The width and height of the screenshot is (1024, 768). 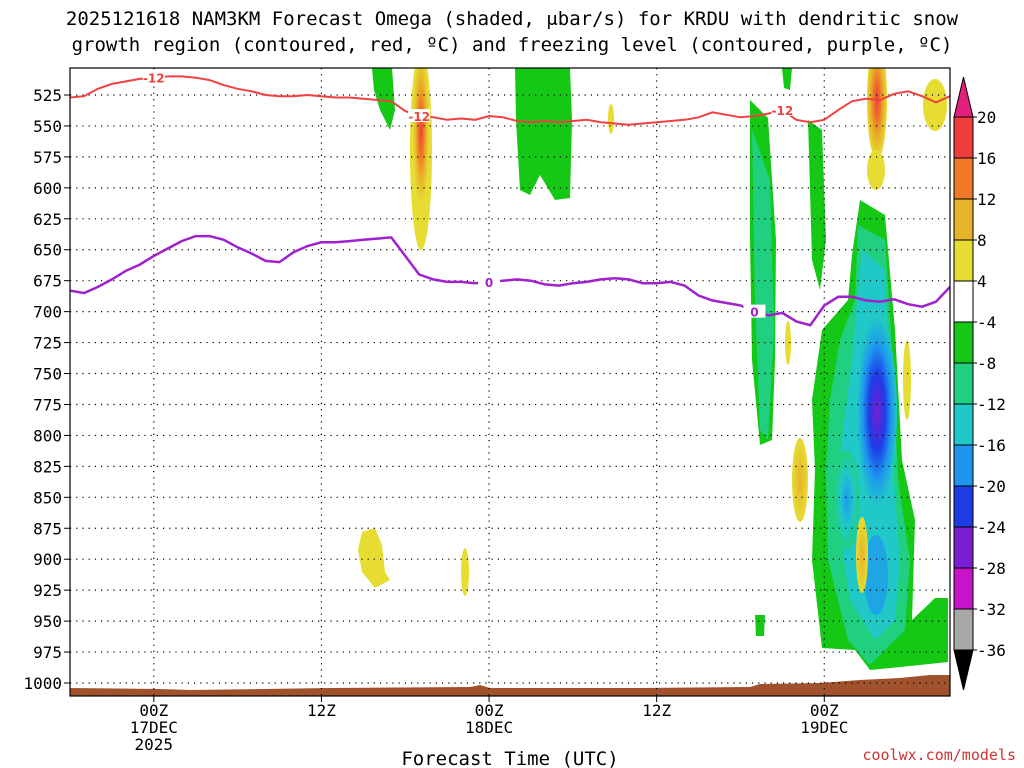 I want to click on colorbar-label: 12, so click(x=986, y=199).